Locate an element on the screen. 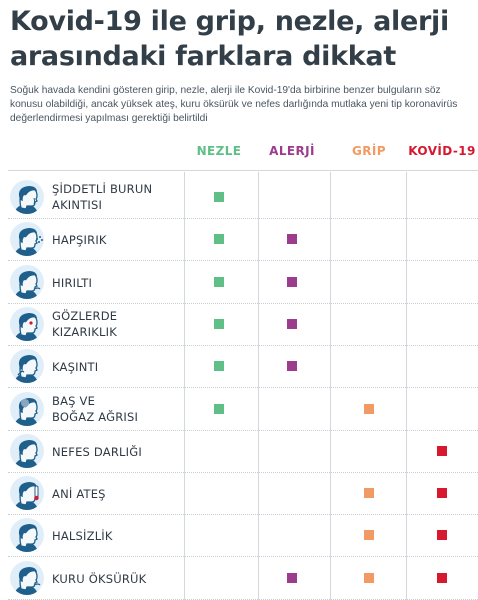 This screenshot has height=600, width=478. red-eyes-icon is located at coordinates (27, 323).